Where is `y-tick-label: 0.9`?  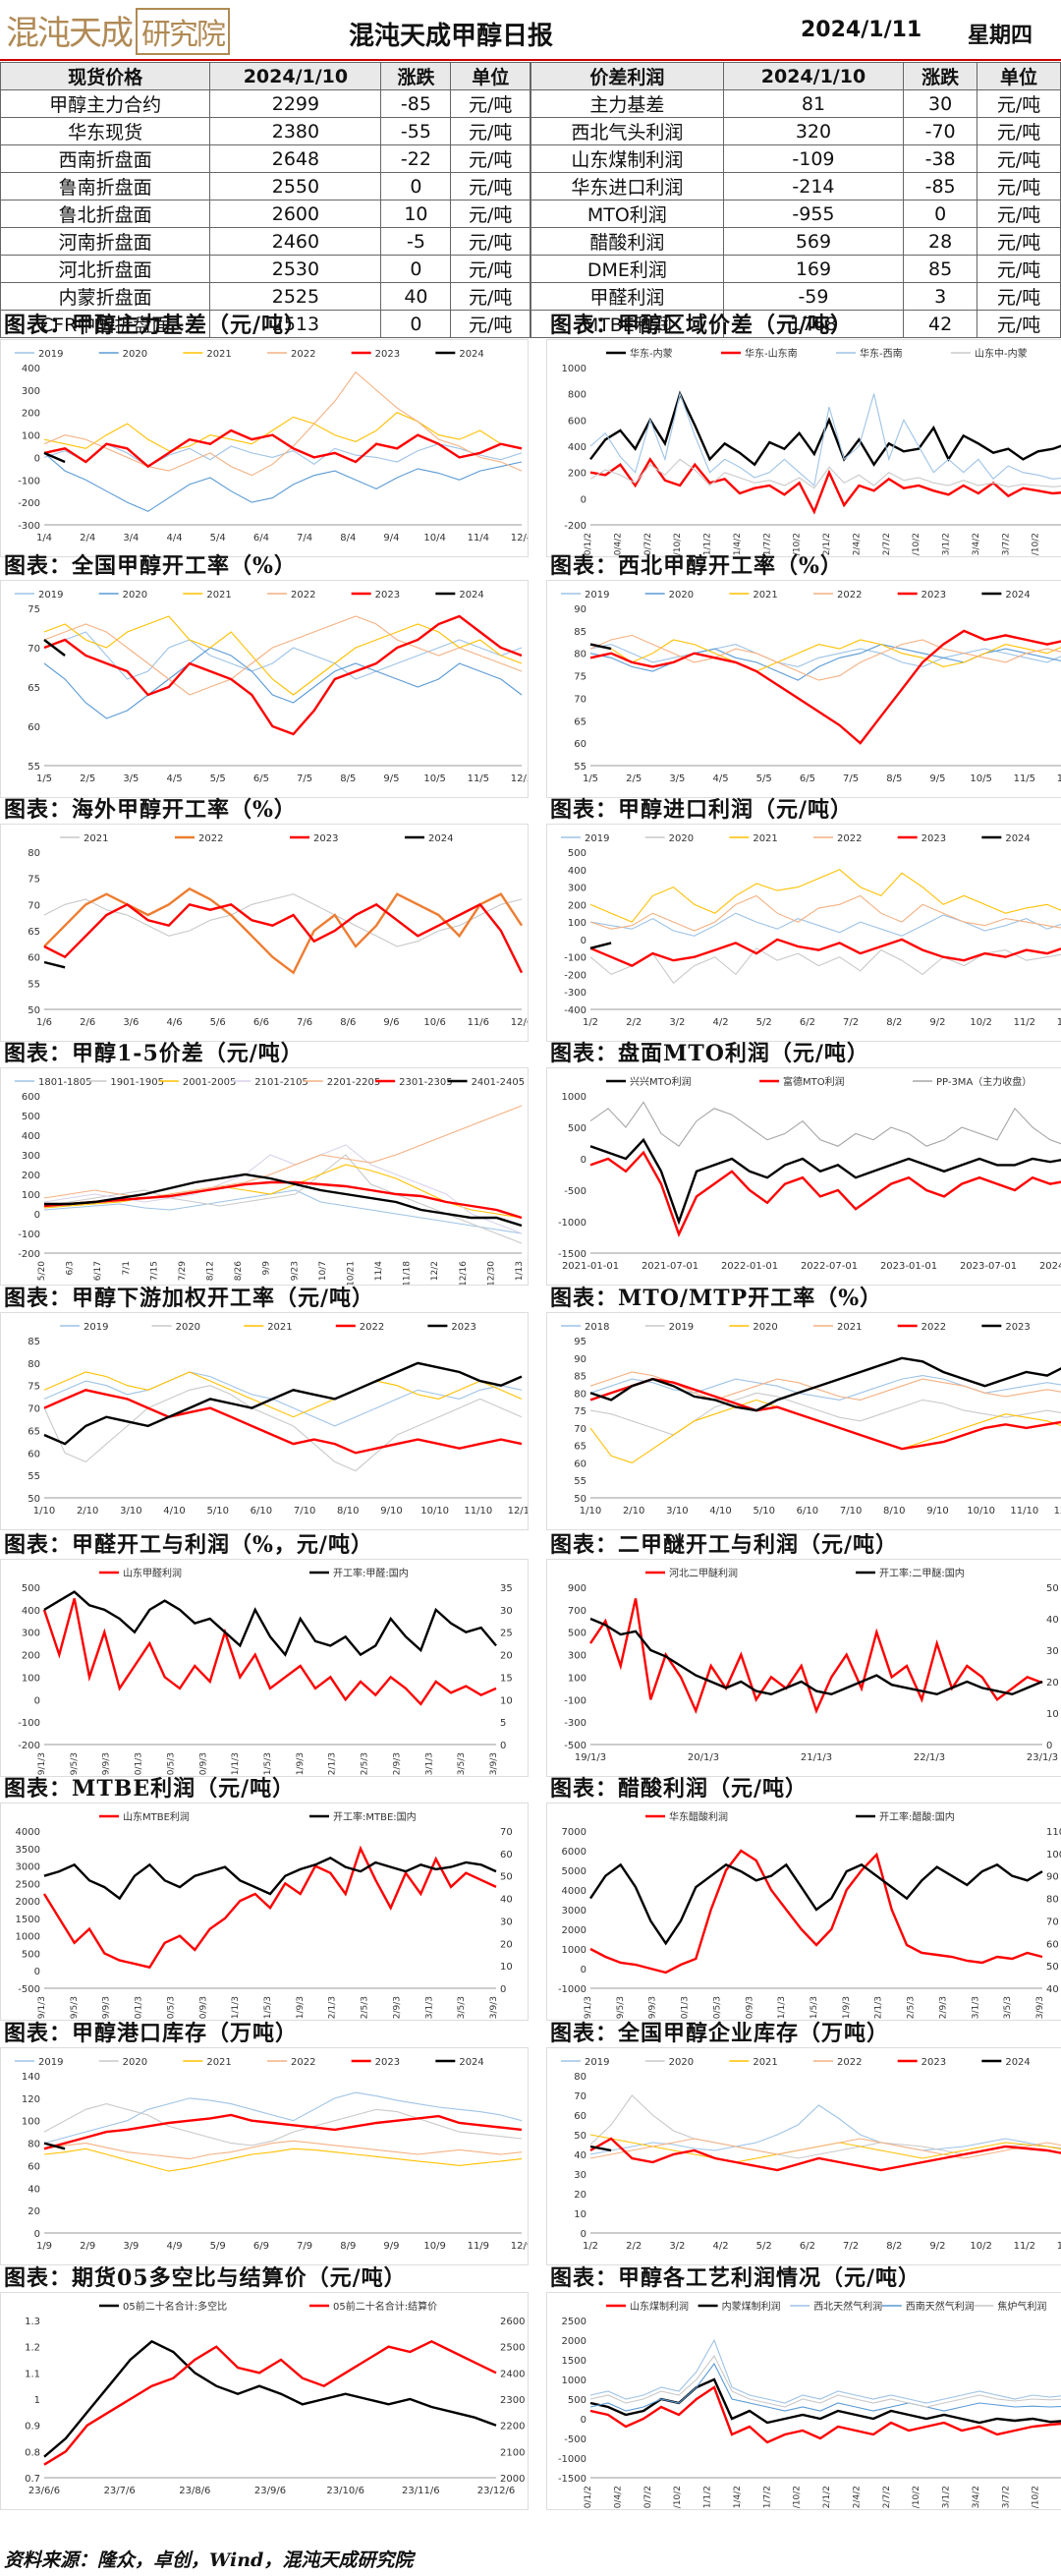 y-tick-label: 0.9 is located at coordinates (32, 2427).